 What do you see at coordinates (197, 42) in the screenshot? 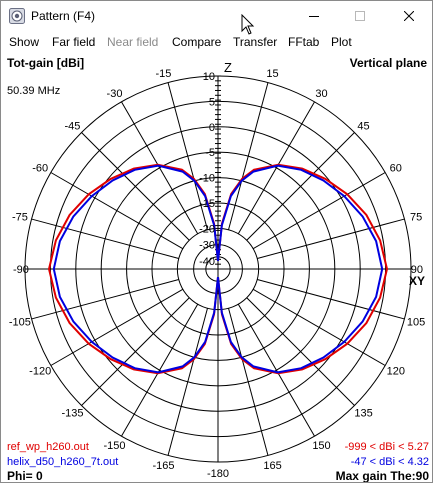
I see `menu-compare: Compare` at bounding box center [197, 42].